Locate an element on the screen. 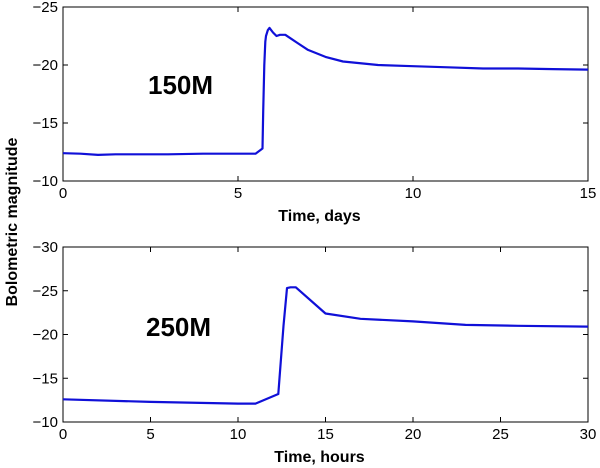 Image resolution: width=600 pixels, height=468 pixels. shared-y-axis-label: Bolometric magnitude is located at coordinates (12, 221).